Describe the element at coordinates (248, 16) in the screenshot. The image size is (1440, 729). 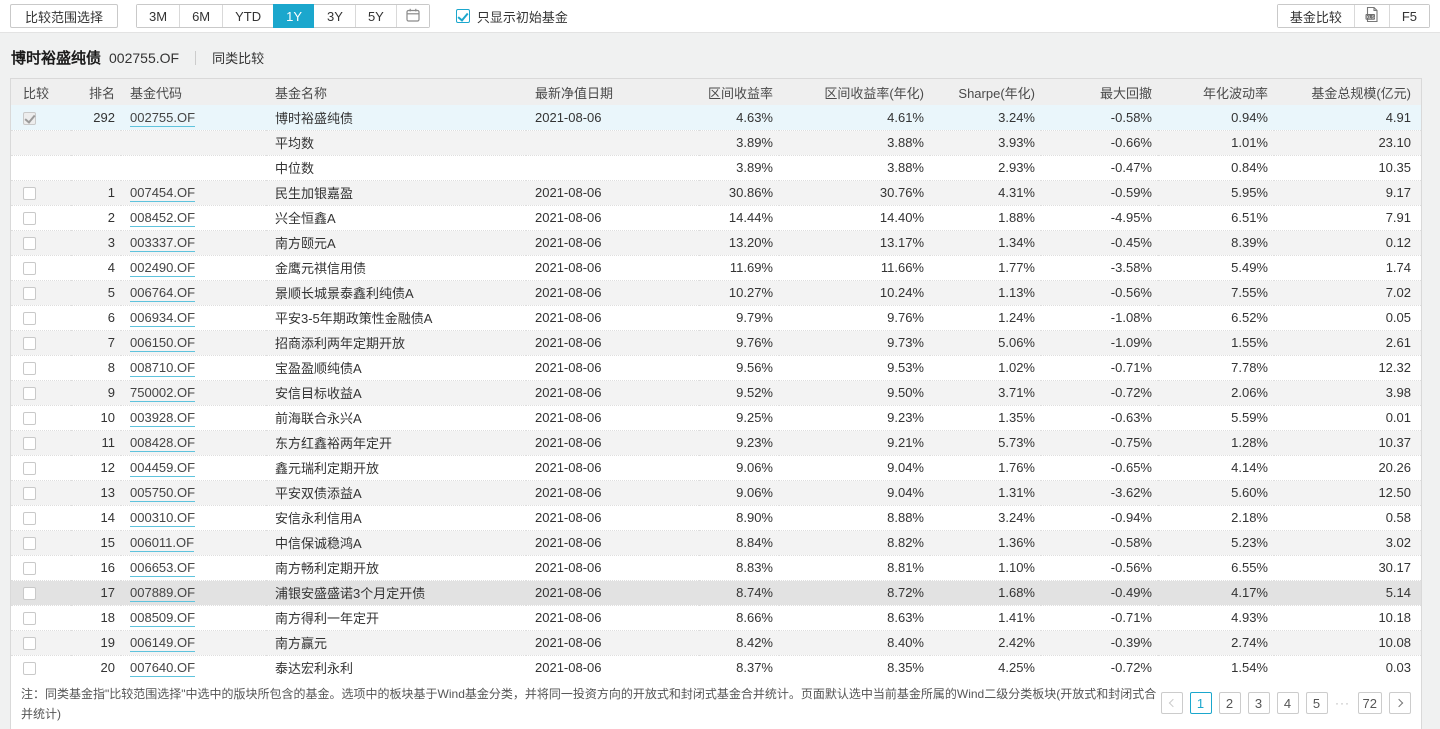
I see `period-button-ytd: YTD` at that location.